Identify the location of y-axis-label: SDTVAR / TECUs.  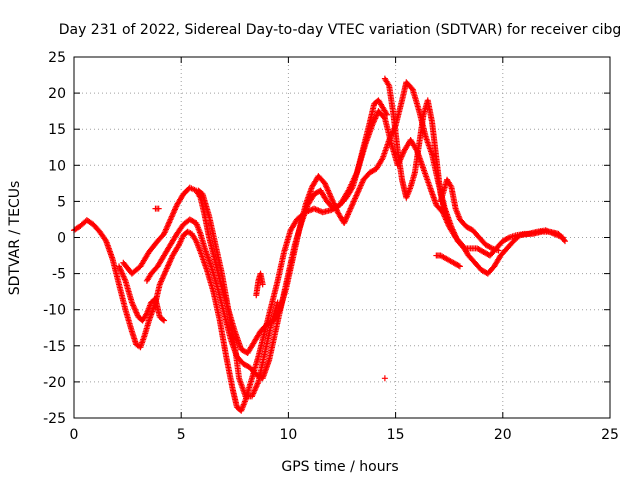
(15, 238).